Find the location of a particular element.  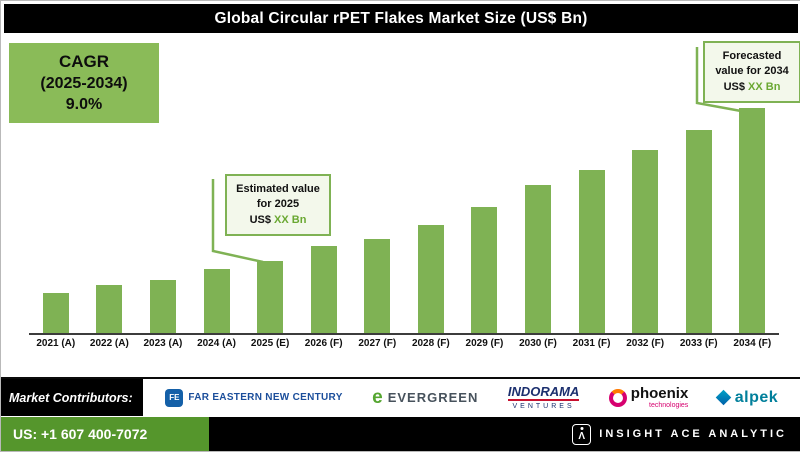

cagr-box: CAGR (2025-2034) 9.0% is located at coordinates (84, 83).